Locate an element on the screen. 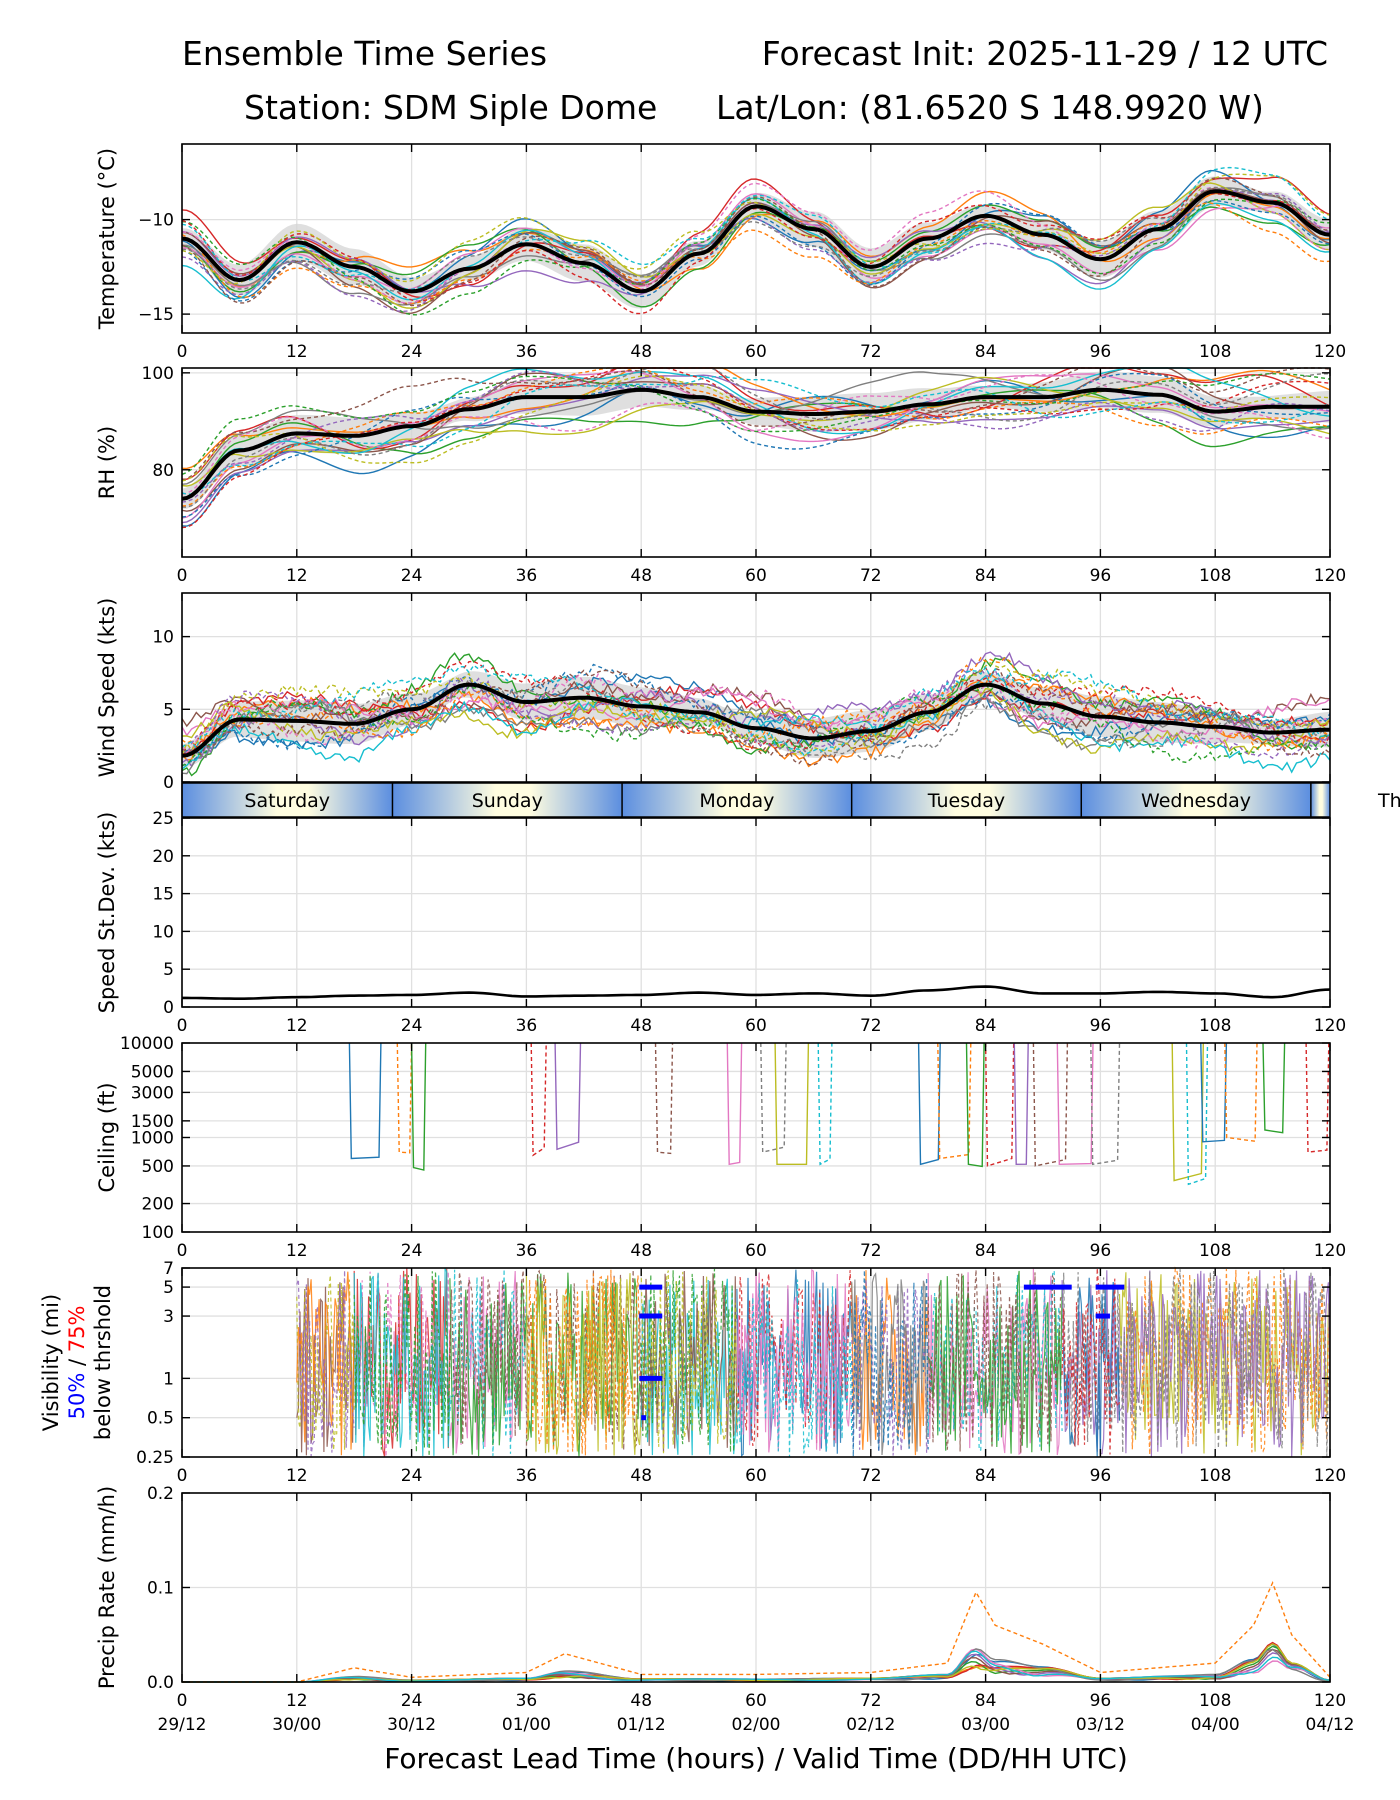  valid-time-label: 01/12 is located at coordinates (641, 1725).